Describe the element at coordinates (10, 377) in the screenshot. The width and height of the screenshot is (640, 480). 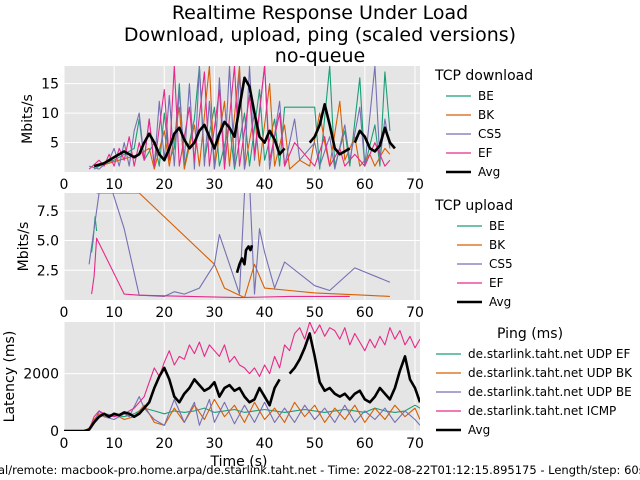
I see `y-axis-label: Latency (ms)` at that location.